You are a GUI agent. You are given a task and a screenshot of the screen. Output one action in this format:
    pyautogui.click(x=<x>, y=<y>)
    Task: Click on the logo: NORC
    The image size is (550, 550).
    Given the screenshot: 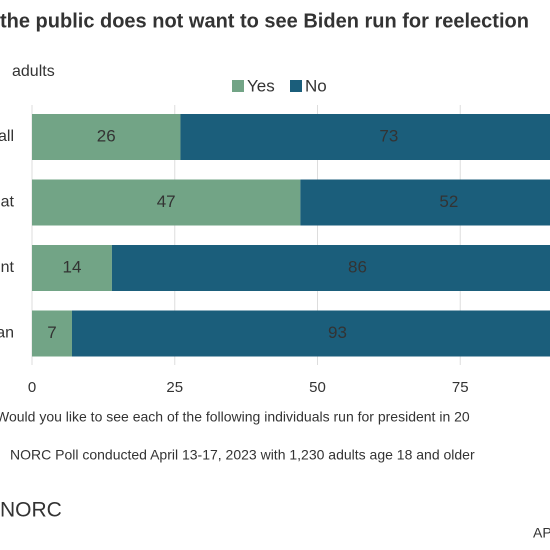 What is the action you would take?
    pyautogui.click(x=31, y=510)
    